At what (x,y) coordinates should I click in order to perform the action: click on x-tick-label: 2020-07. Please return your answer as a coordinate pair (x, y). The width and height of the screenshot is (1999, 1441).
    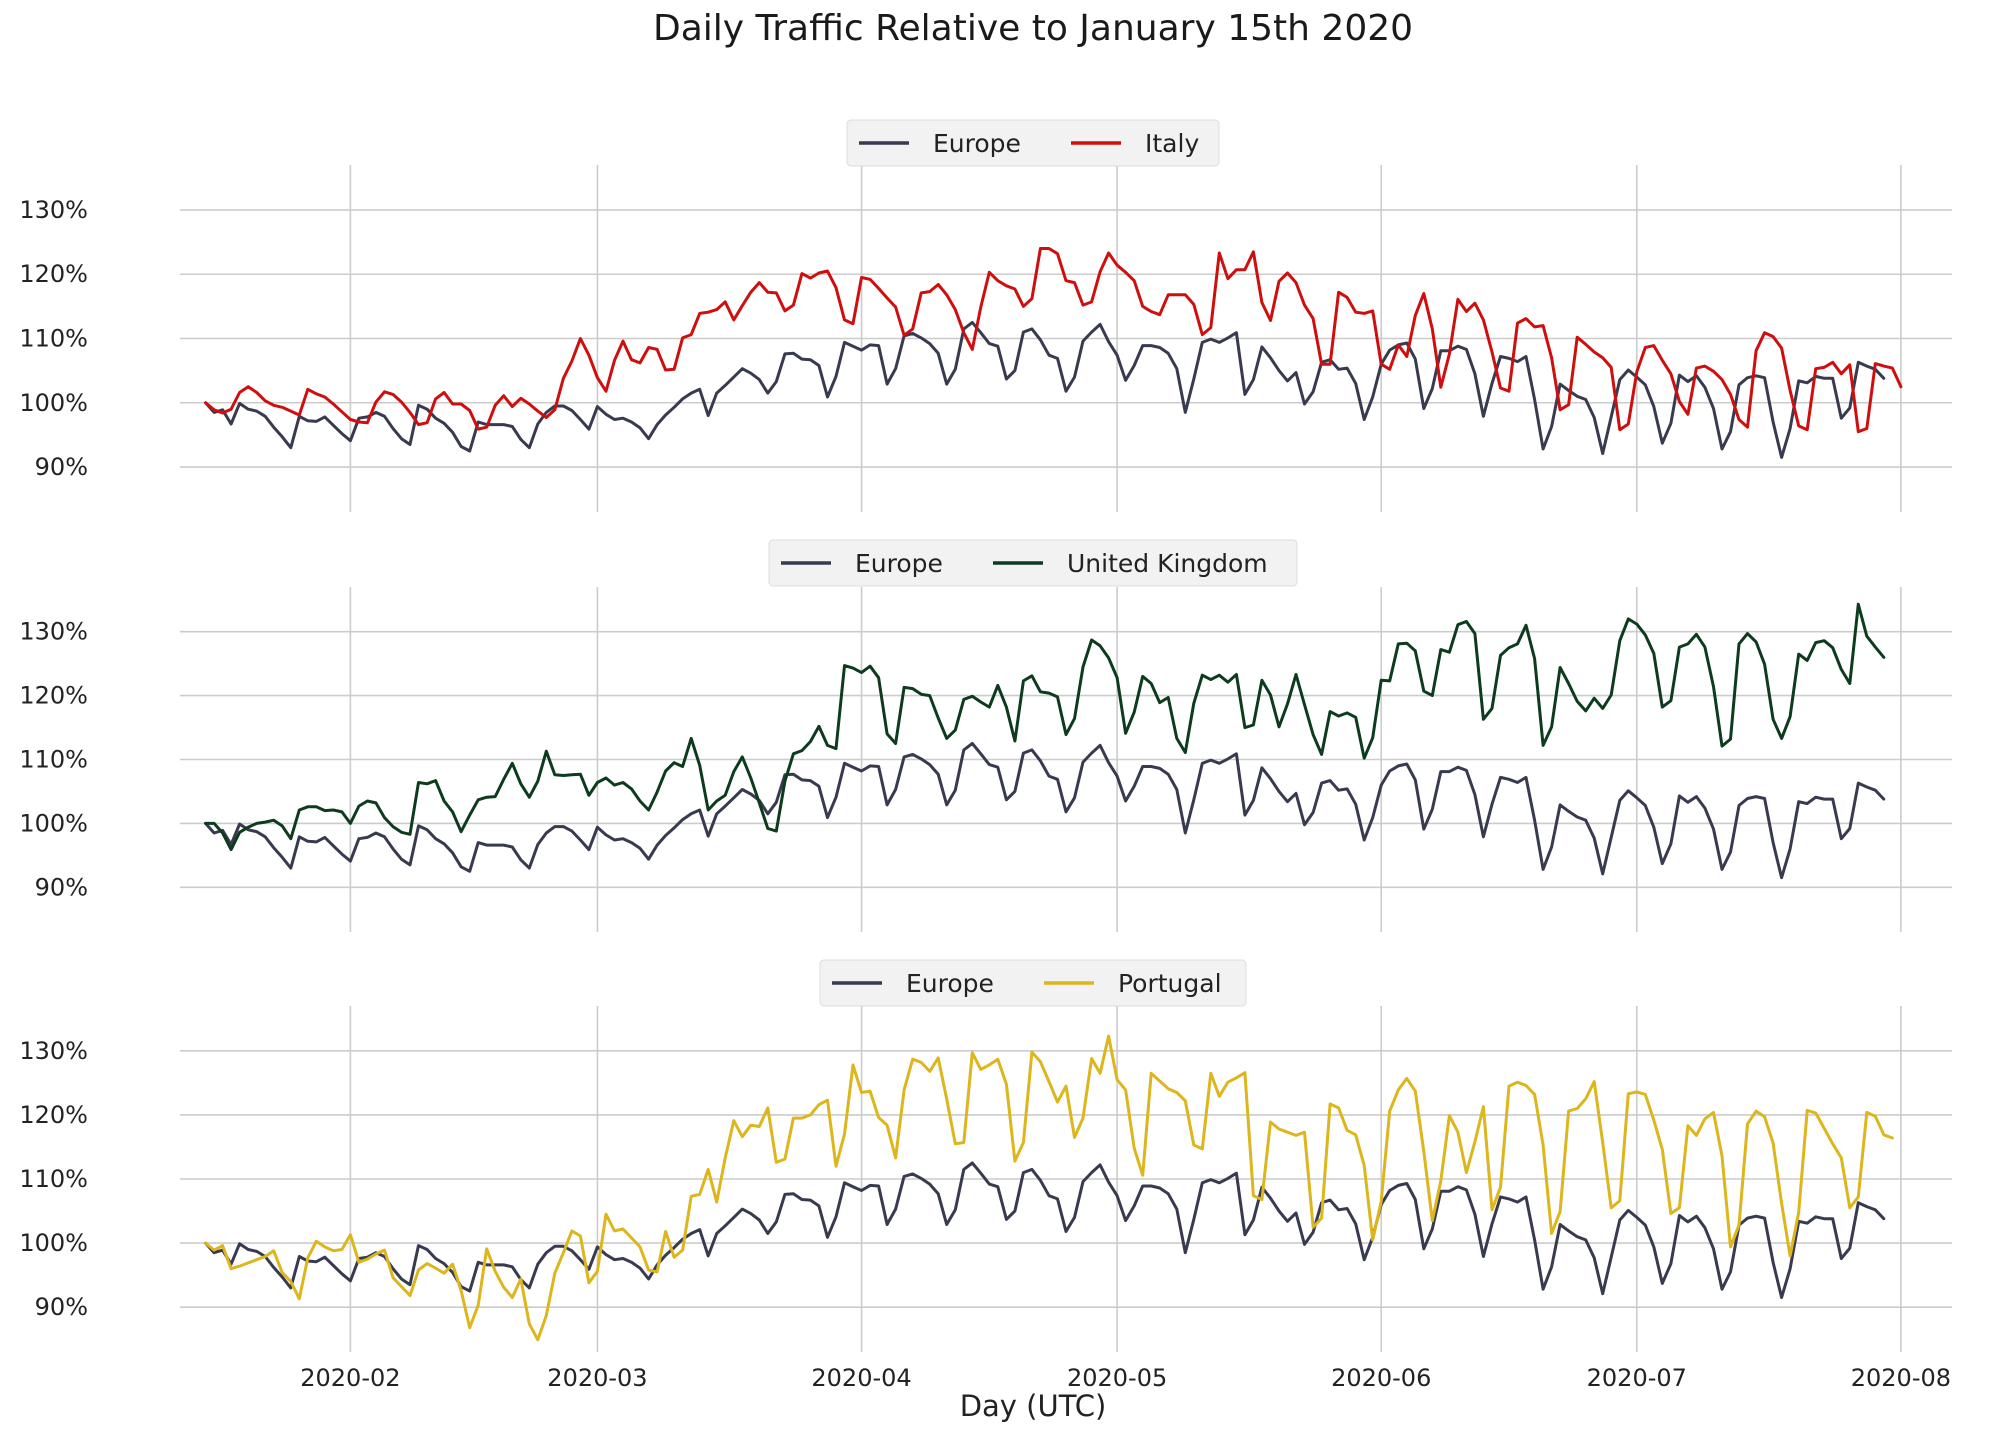
    Looking at the image, I should click on (1637, 1378).